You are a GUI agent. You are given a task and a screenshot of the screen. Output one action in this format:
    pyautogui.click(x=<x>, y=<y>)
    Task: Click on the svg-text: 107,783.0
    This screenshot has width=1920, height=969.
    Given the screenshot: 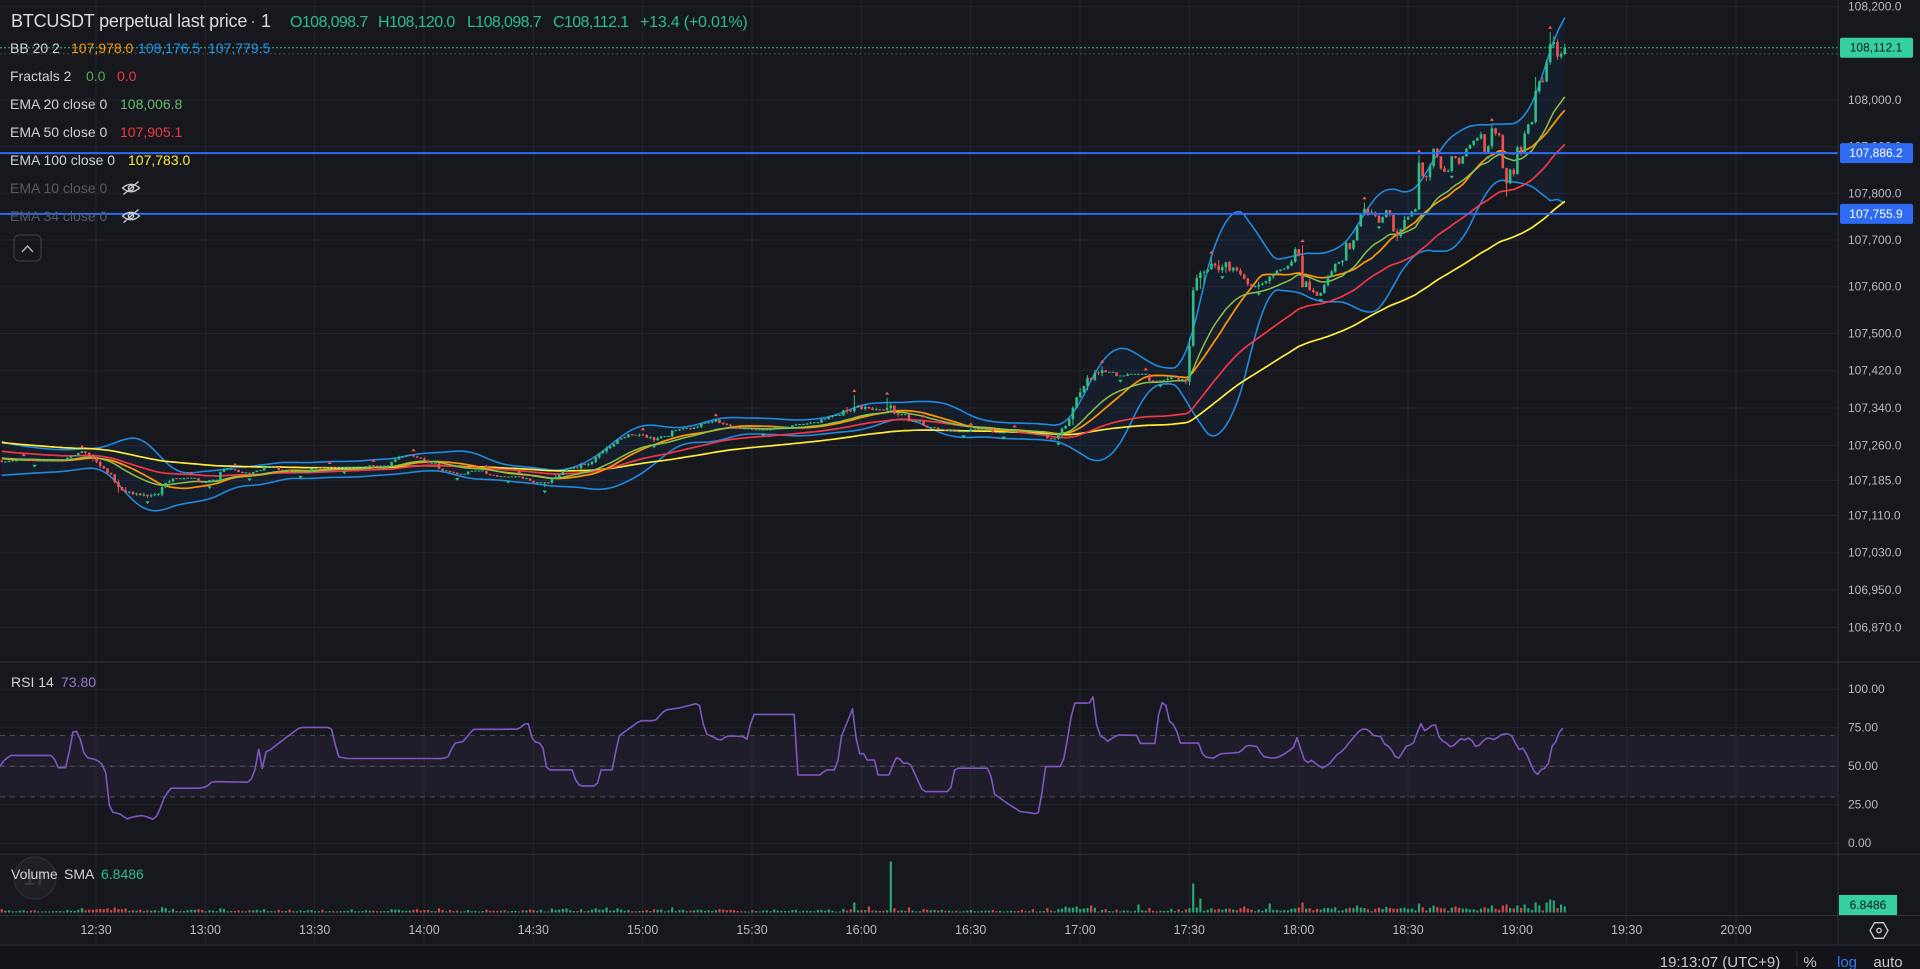 What is the action you would take?
    pyautogui.click(x=159, y=160)
    